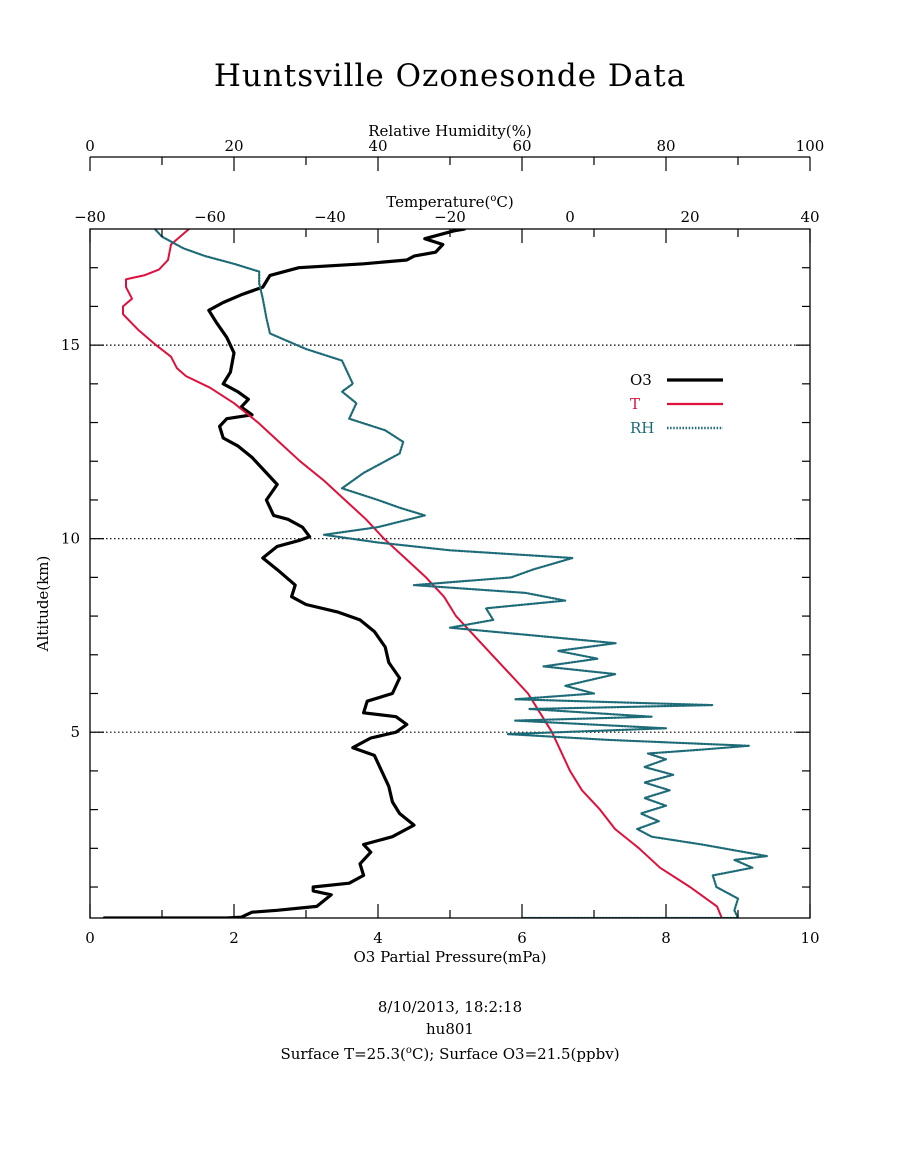 This screenshot has width=900, height=1150. Describe the element at coordinates (450, 76) in the screenshot. I see `chart-title: Huntsville Ozonesonde Data` at that location.